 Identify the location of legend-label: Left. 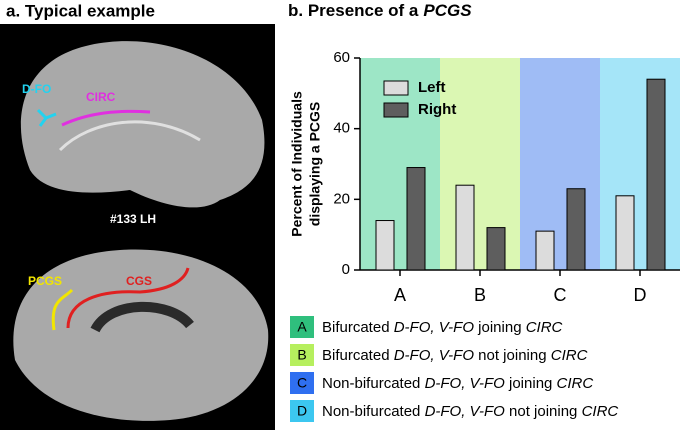
(432, 87).